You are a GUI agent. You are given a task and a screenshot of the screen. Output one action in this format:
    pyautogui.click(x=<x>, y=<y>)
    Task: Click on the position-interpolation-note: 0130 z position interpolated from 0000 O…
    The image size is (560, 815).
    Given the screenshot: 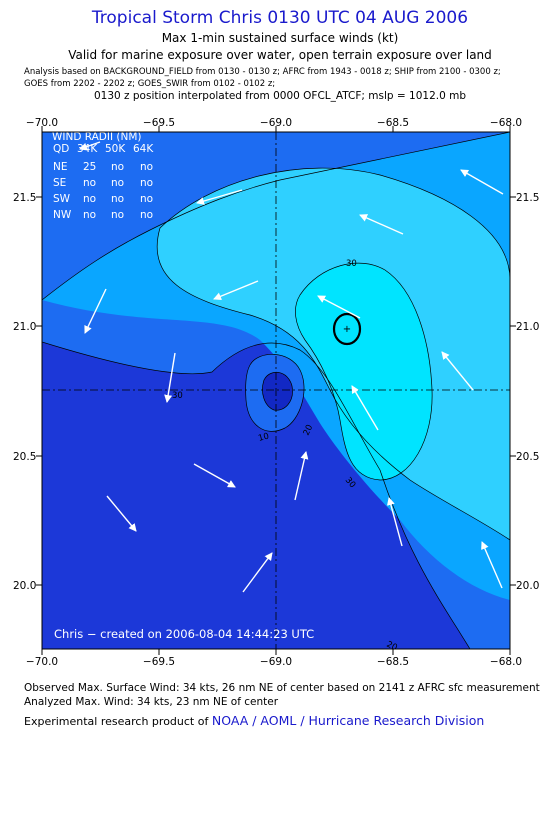 What is the action you would take?
    pyautogui.click(x=280, y=96)
    